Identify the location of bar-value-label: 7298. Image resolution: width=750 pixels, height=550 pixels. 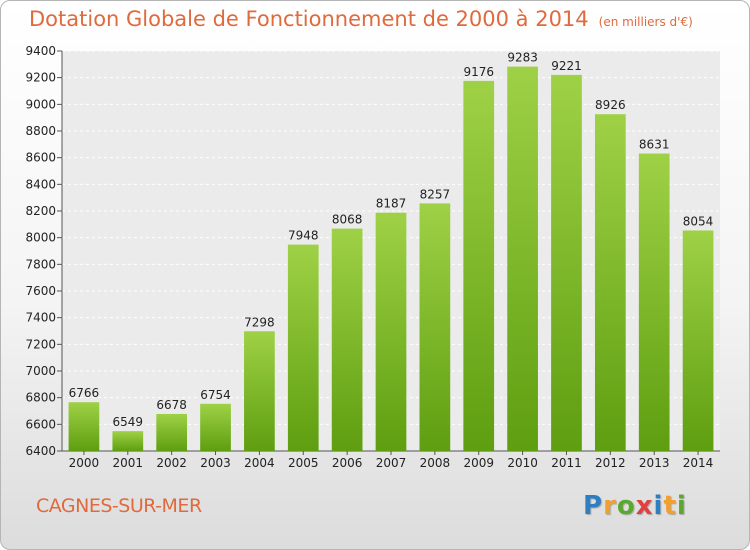
(259, 322).